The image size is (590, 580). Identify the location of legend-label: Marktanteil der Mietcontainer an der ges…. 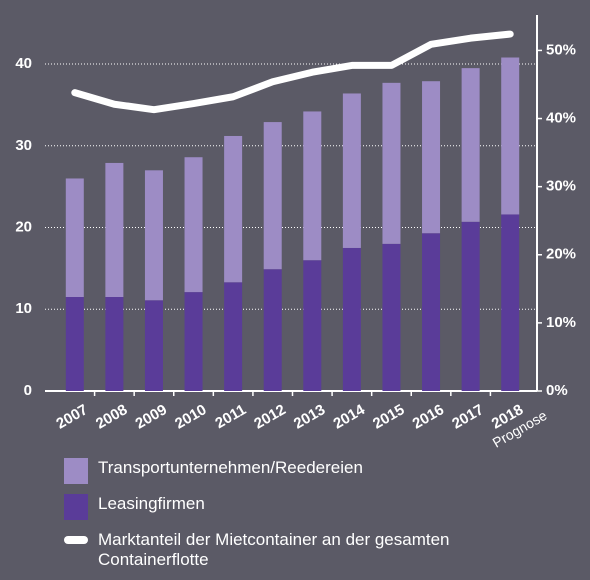
(274, 549).